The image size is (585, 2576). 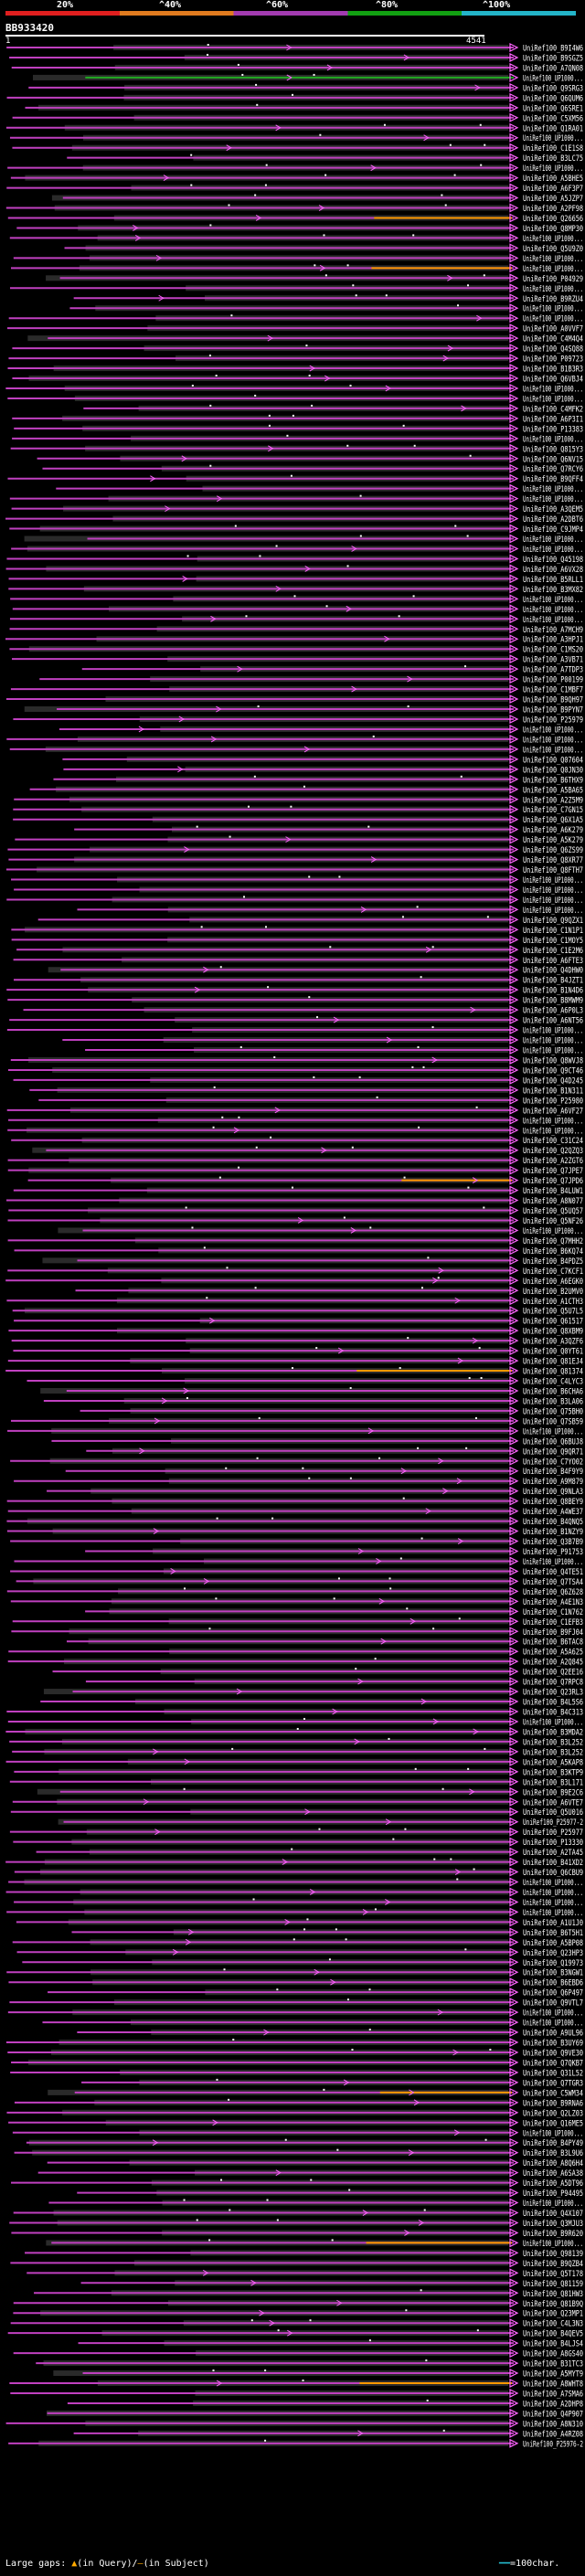 What do you see at coordinates (298, 1351) in the screenshot?
I see `hit-row: UniRef100_Q0YT61` at bounding box center [298, 1351].